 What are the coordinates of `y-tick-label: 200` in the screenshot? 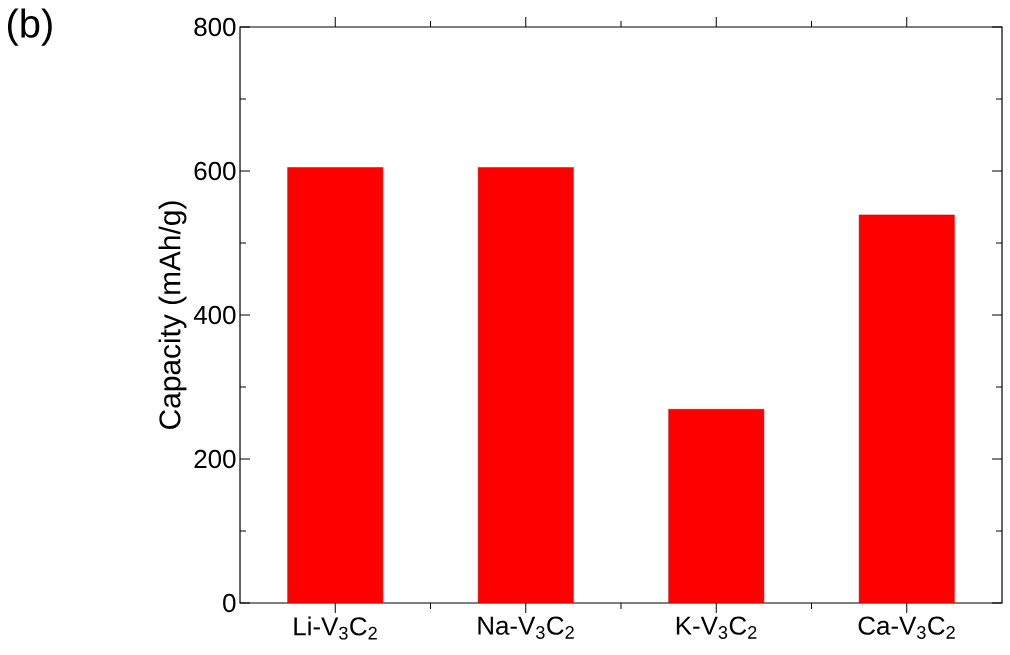 It's located at (215, 459).